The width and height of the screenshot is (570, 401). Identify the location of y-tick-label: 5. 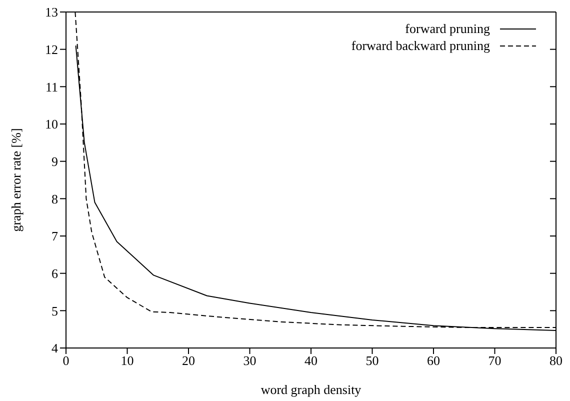
(55, 310).